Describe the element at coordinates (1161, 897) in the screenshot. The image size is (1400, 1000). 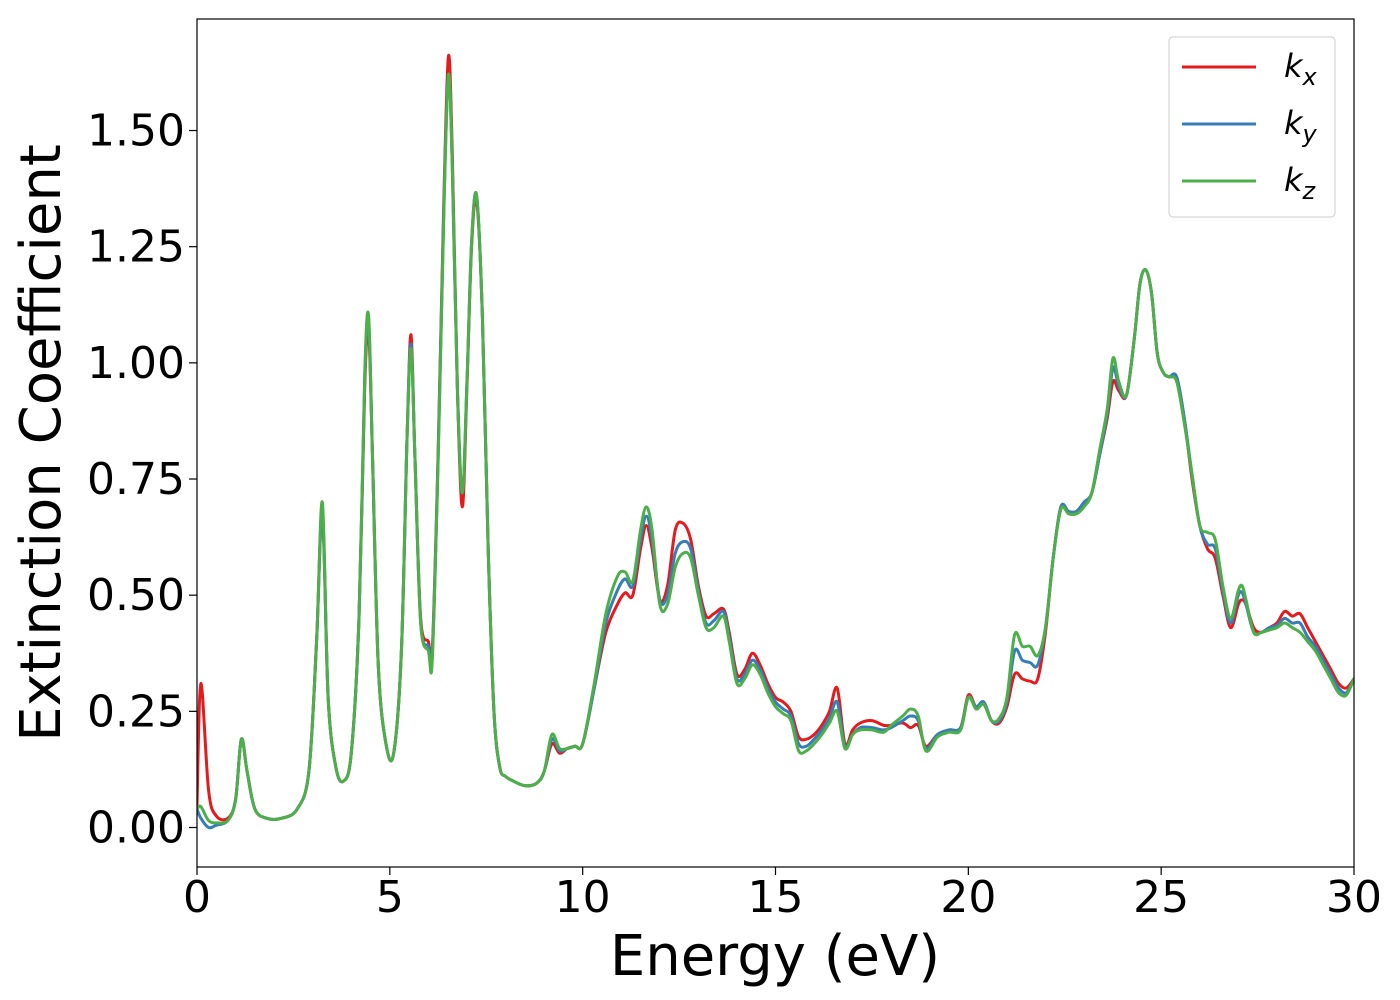
I see `x-tick-label: 25` at that location.